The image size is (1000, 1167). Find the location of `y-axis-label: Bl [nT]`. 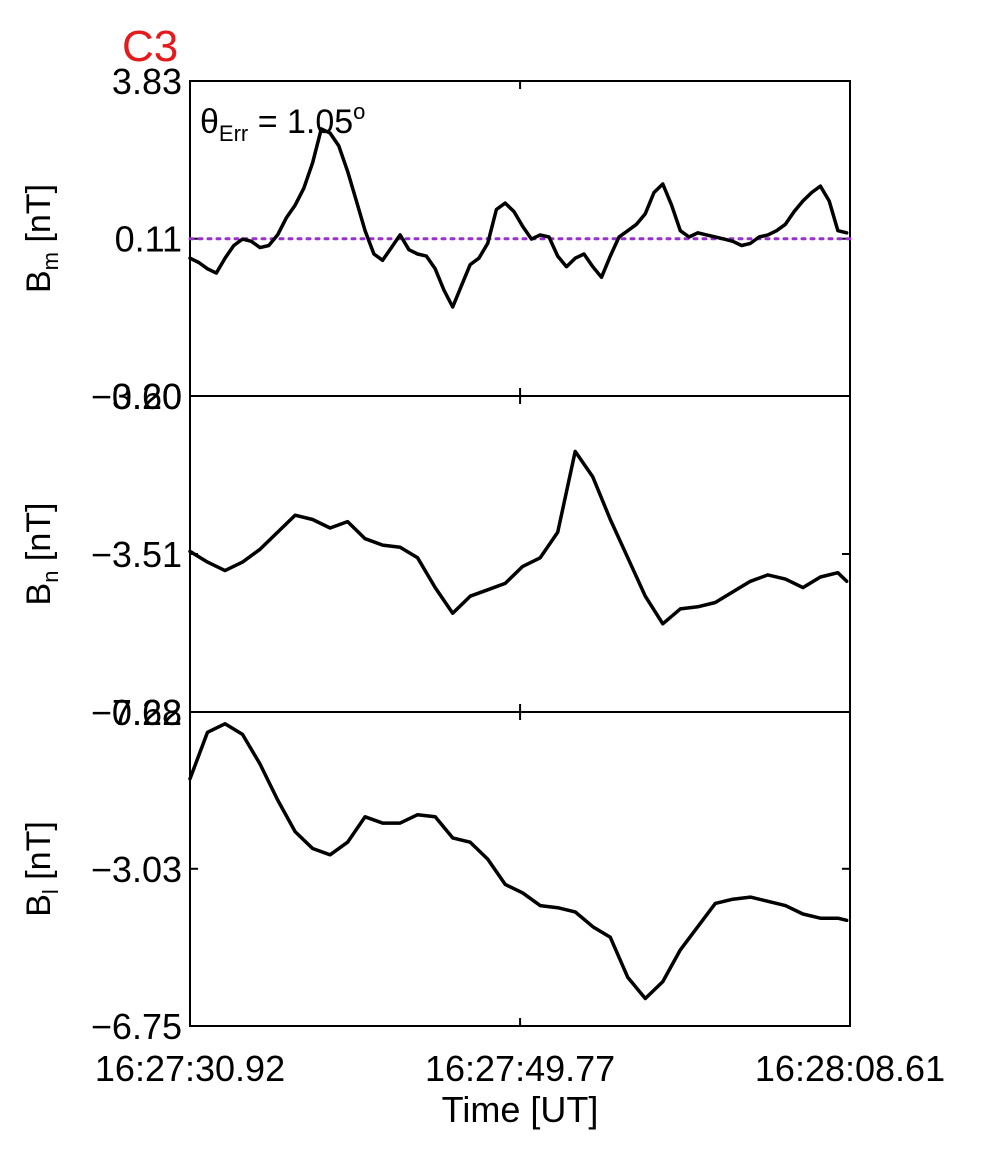

y-axis-label: Bl [nT] is located at coordinates (41, 869).